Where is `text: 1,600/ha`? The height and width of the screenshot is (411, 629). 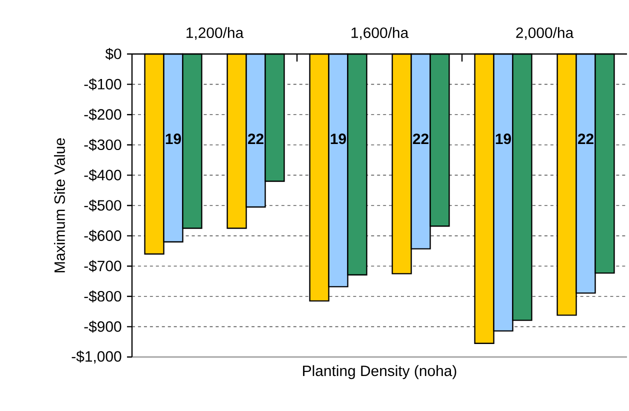 text: 1,600/ha is located at coordinates (380, 33).